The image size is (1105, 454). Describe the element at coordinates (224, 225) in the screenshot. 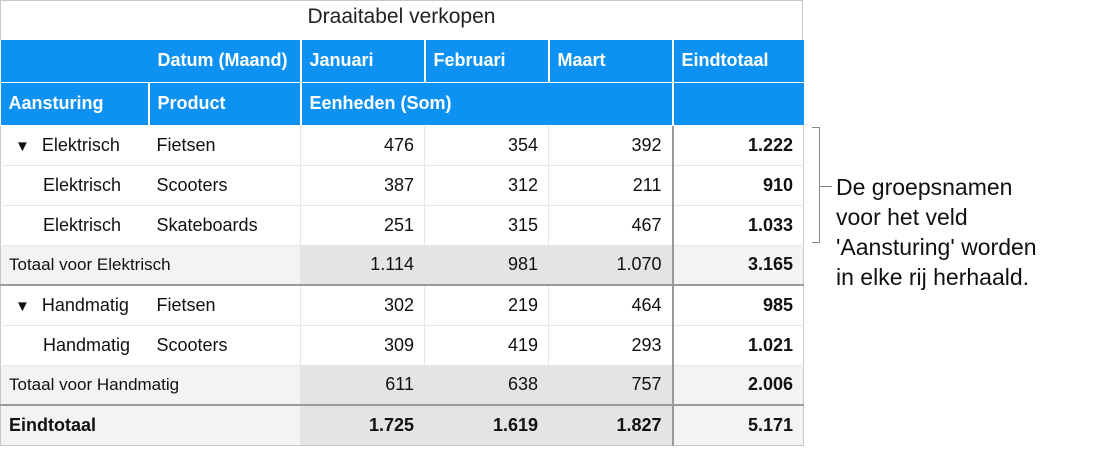

I see `product-cell: Skateboards` at that location.